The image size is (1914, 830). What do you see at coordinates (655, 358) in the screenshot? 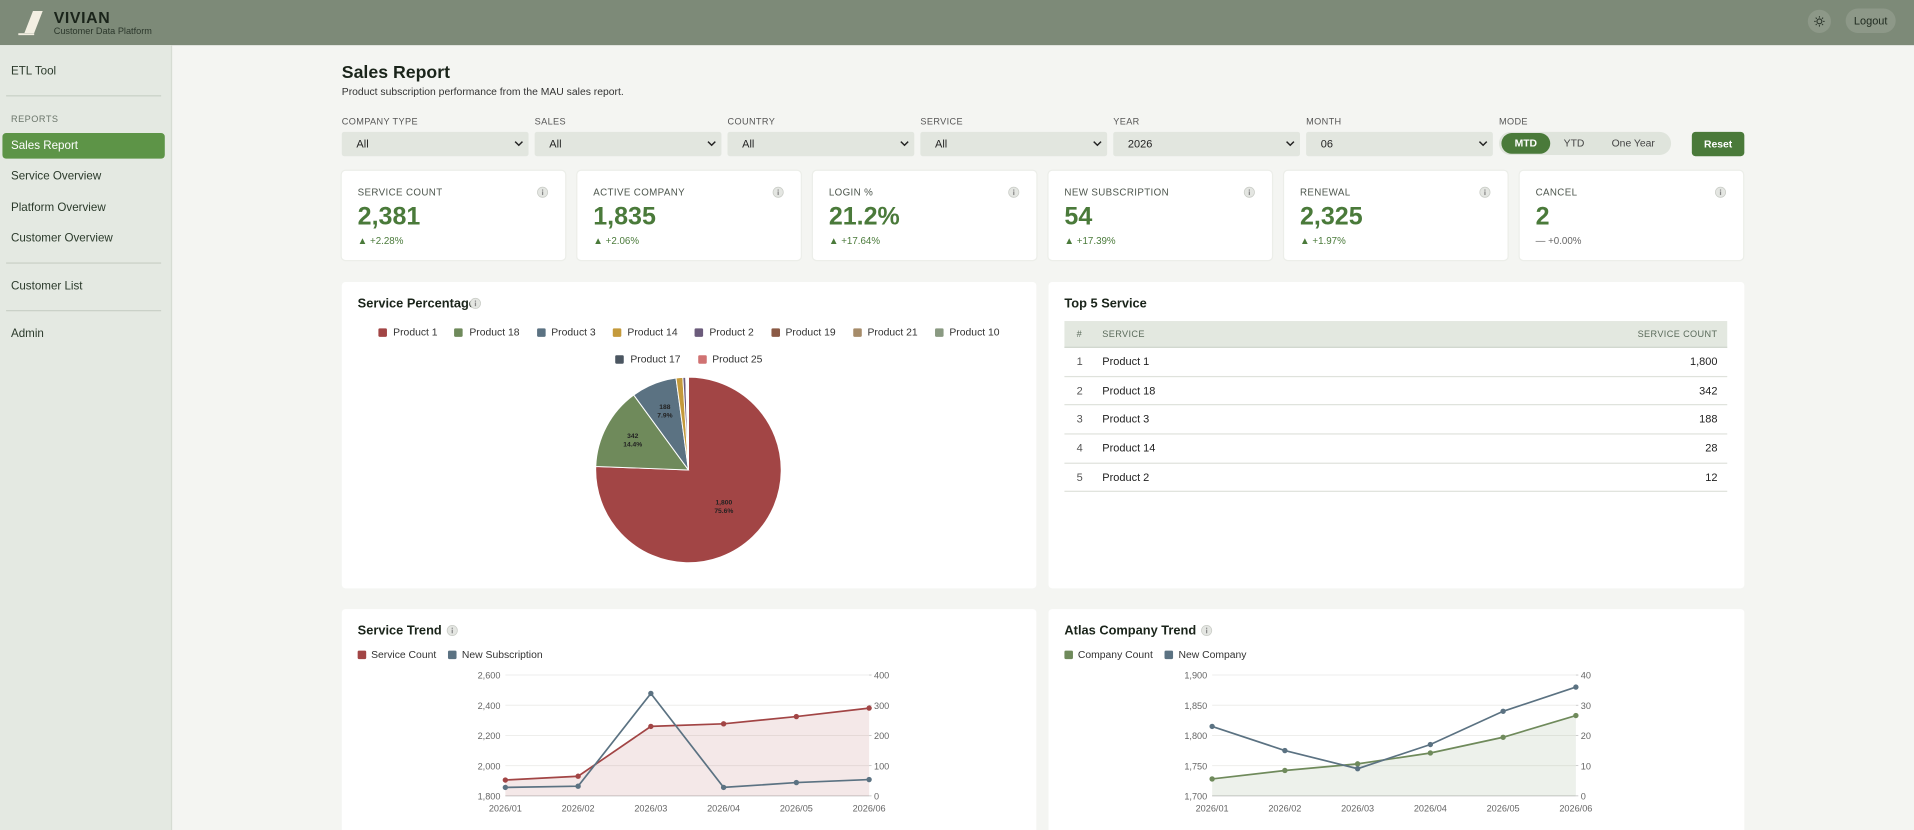
I see `legend-text: Product 17` at bounding box center [655, 358].